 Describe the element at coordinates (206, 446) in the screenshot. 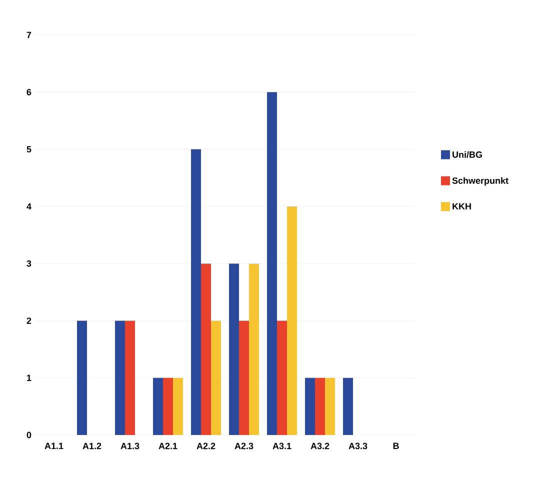

I see `x-tick-label: A2.2` at that location.